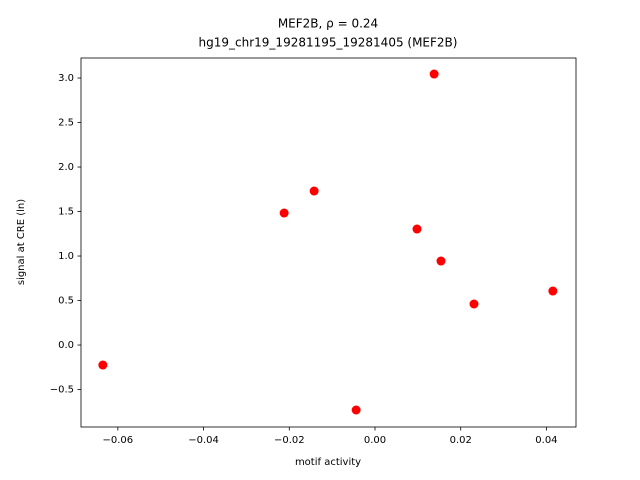 The width and height of the screenshot is (640, 480). I want to click on x-axis-label: motif activity, so click(328, 462).